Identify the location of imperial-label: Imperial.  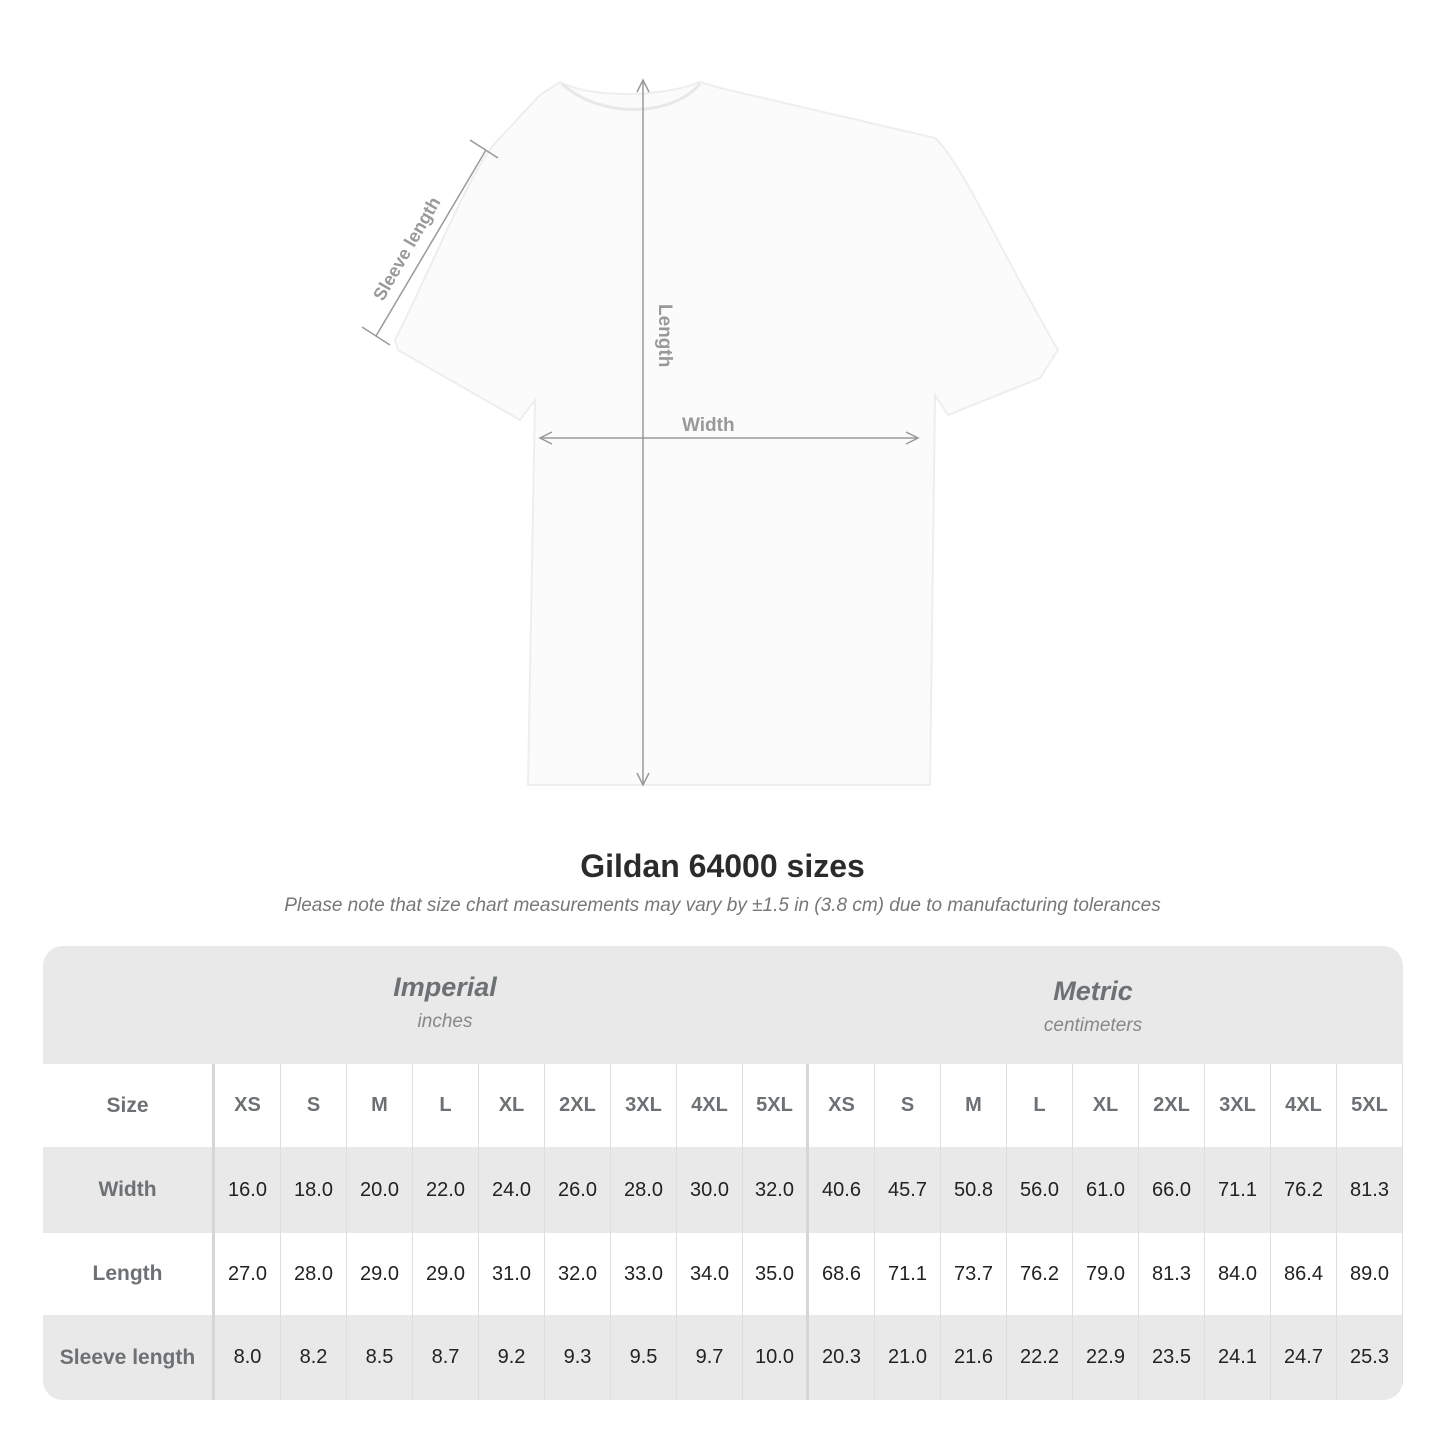
(445, 987).